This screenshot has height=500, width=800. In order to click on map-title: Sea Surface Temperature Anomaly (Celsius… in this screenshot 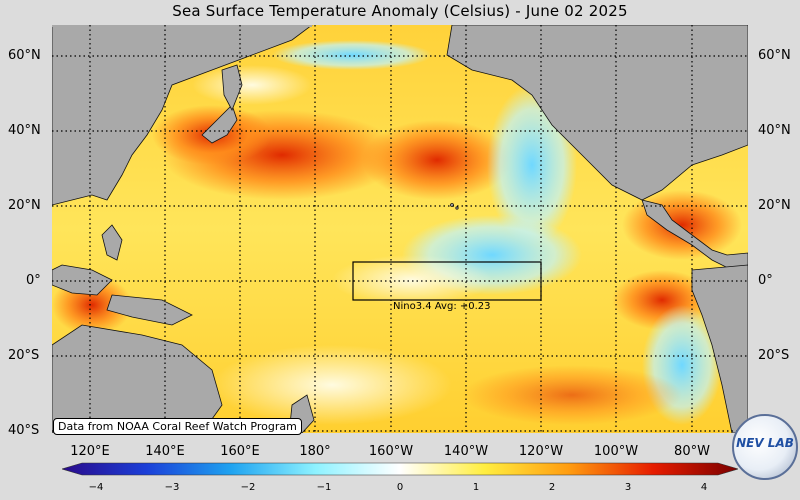, I will do `click(400, 11)`.